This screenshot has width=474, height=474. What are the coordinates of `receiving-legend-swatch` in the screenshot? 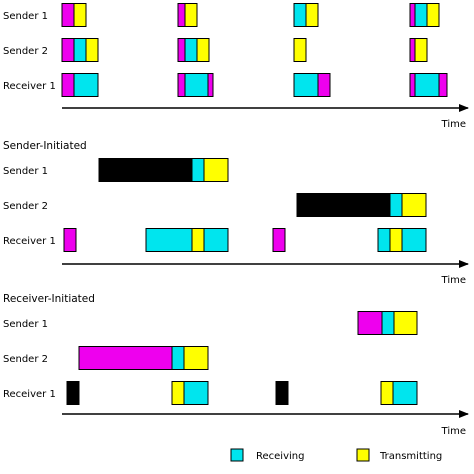 It's located at (237, 455).